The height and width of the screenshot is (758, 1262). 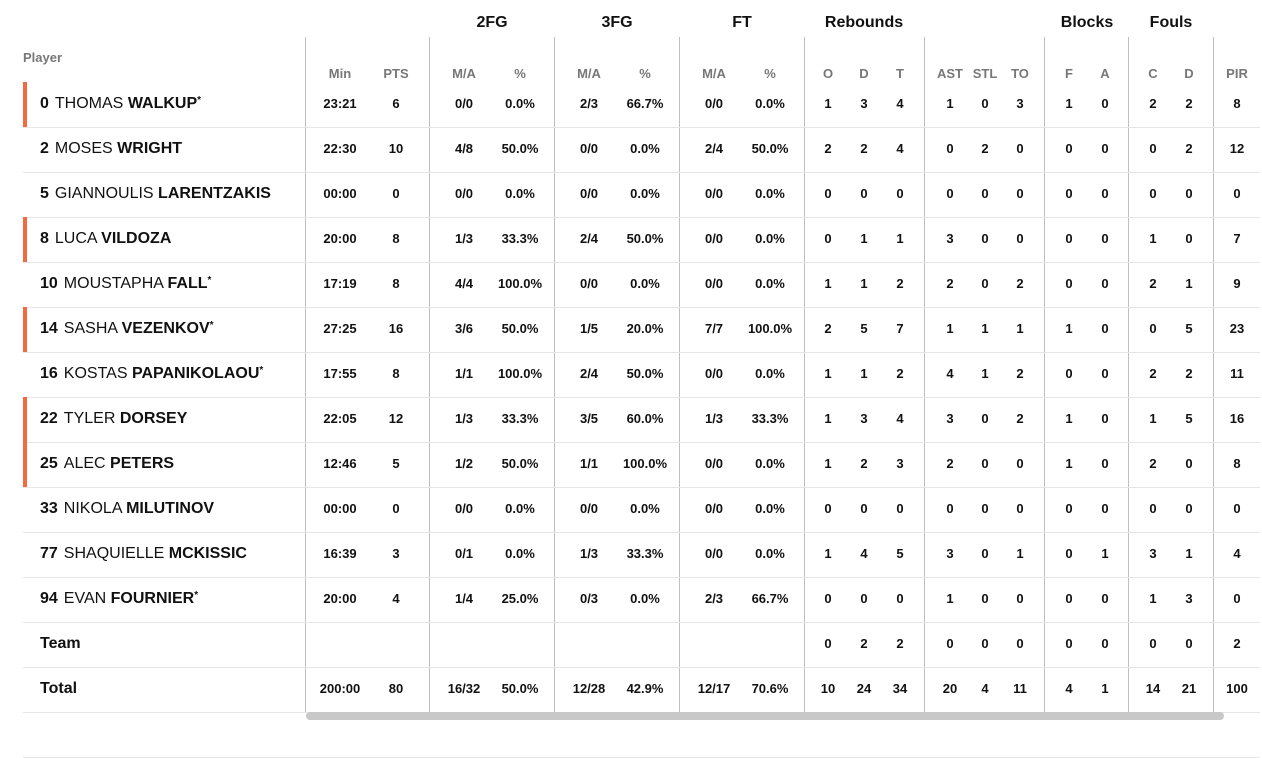 I want to click on stat-2fg-ma: 1/1, so click(x=464, y=373).